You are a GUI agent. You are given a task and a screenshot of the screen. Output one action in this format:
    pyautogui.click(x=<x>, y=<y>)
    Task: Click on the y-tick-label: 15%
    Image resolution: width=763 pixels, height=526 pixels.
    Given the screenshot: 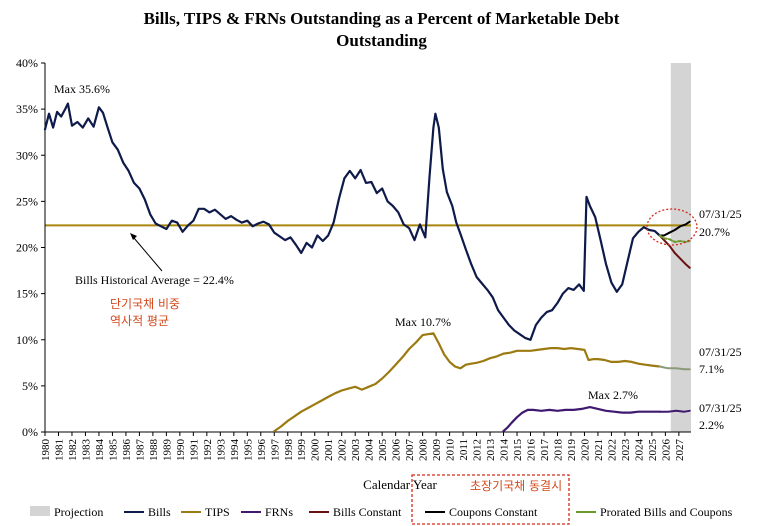 What is the action you would take?
    pyautogui.click(x=27, y=294)
    